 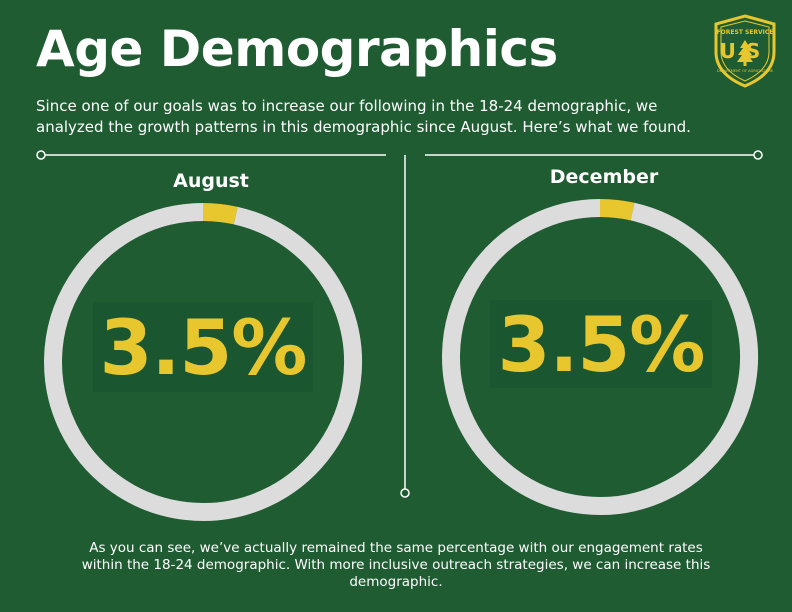 I want to click on page-title: Age Demographics, so click(x=297, y=49).